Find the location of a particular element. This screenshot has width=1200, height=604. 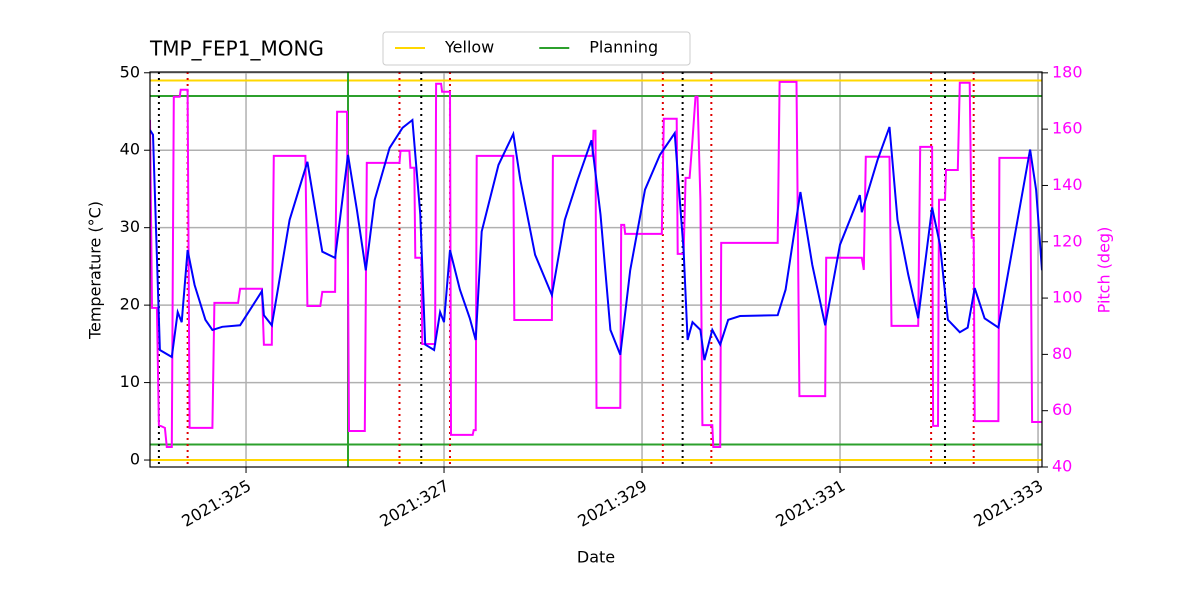

y2-tick-label: 60 is located at coordinates (1062, 409).